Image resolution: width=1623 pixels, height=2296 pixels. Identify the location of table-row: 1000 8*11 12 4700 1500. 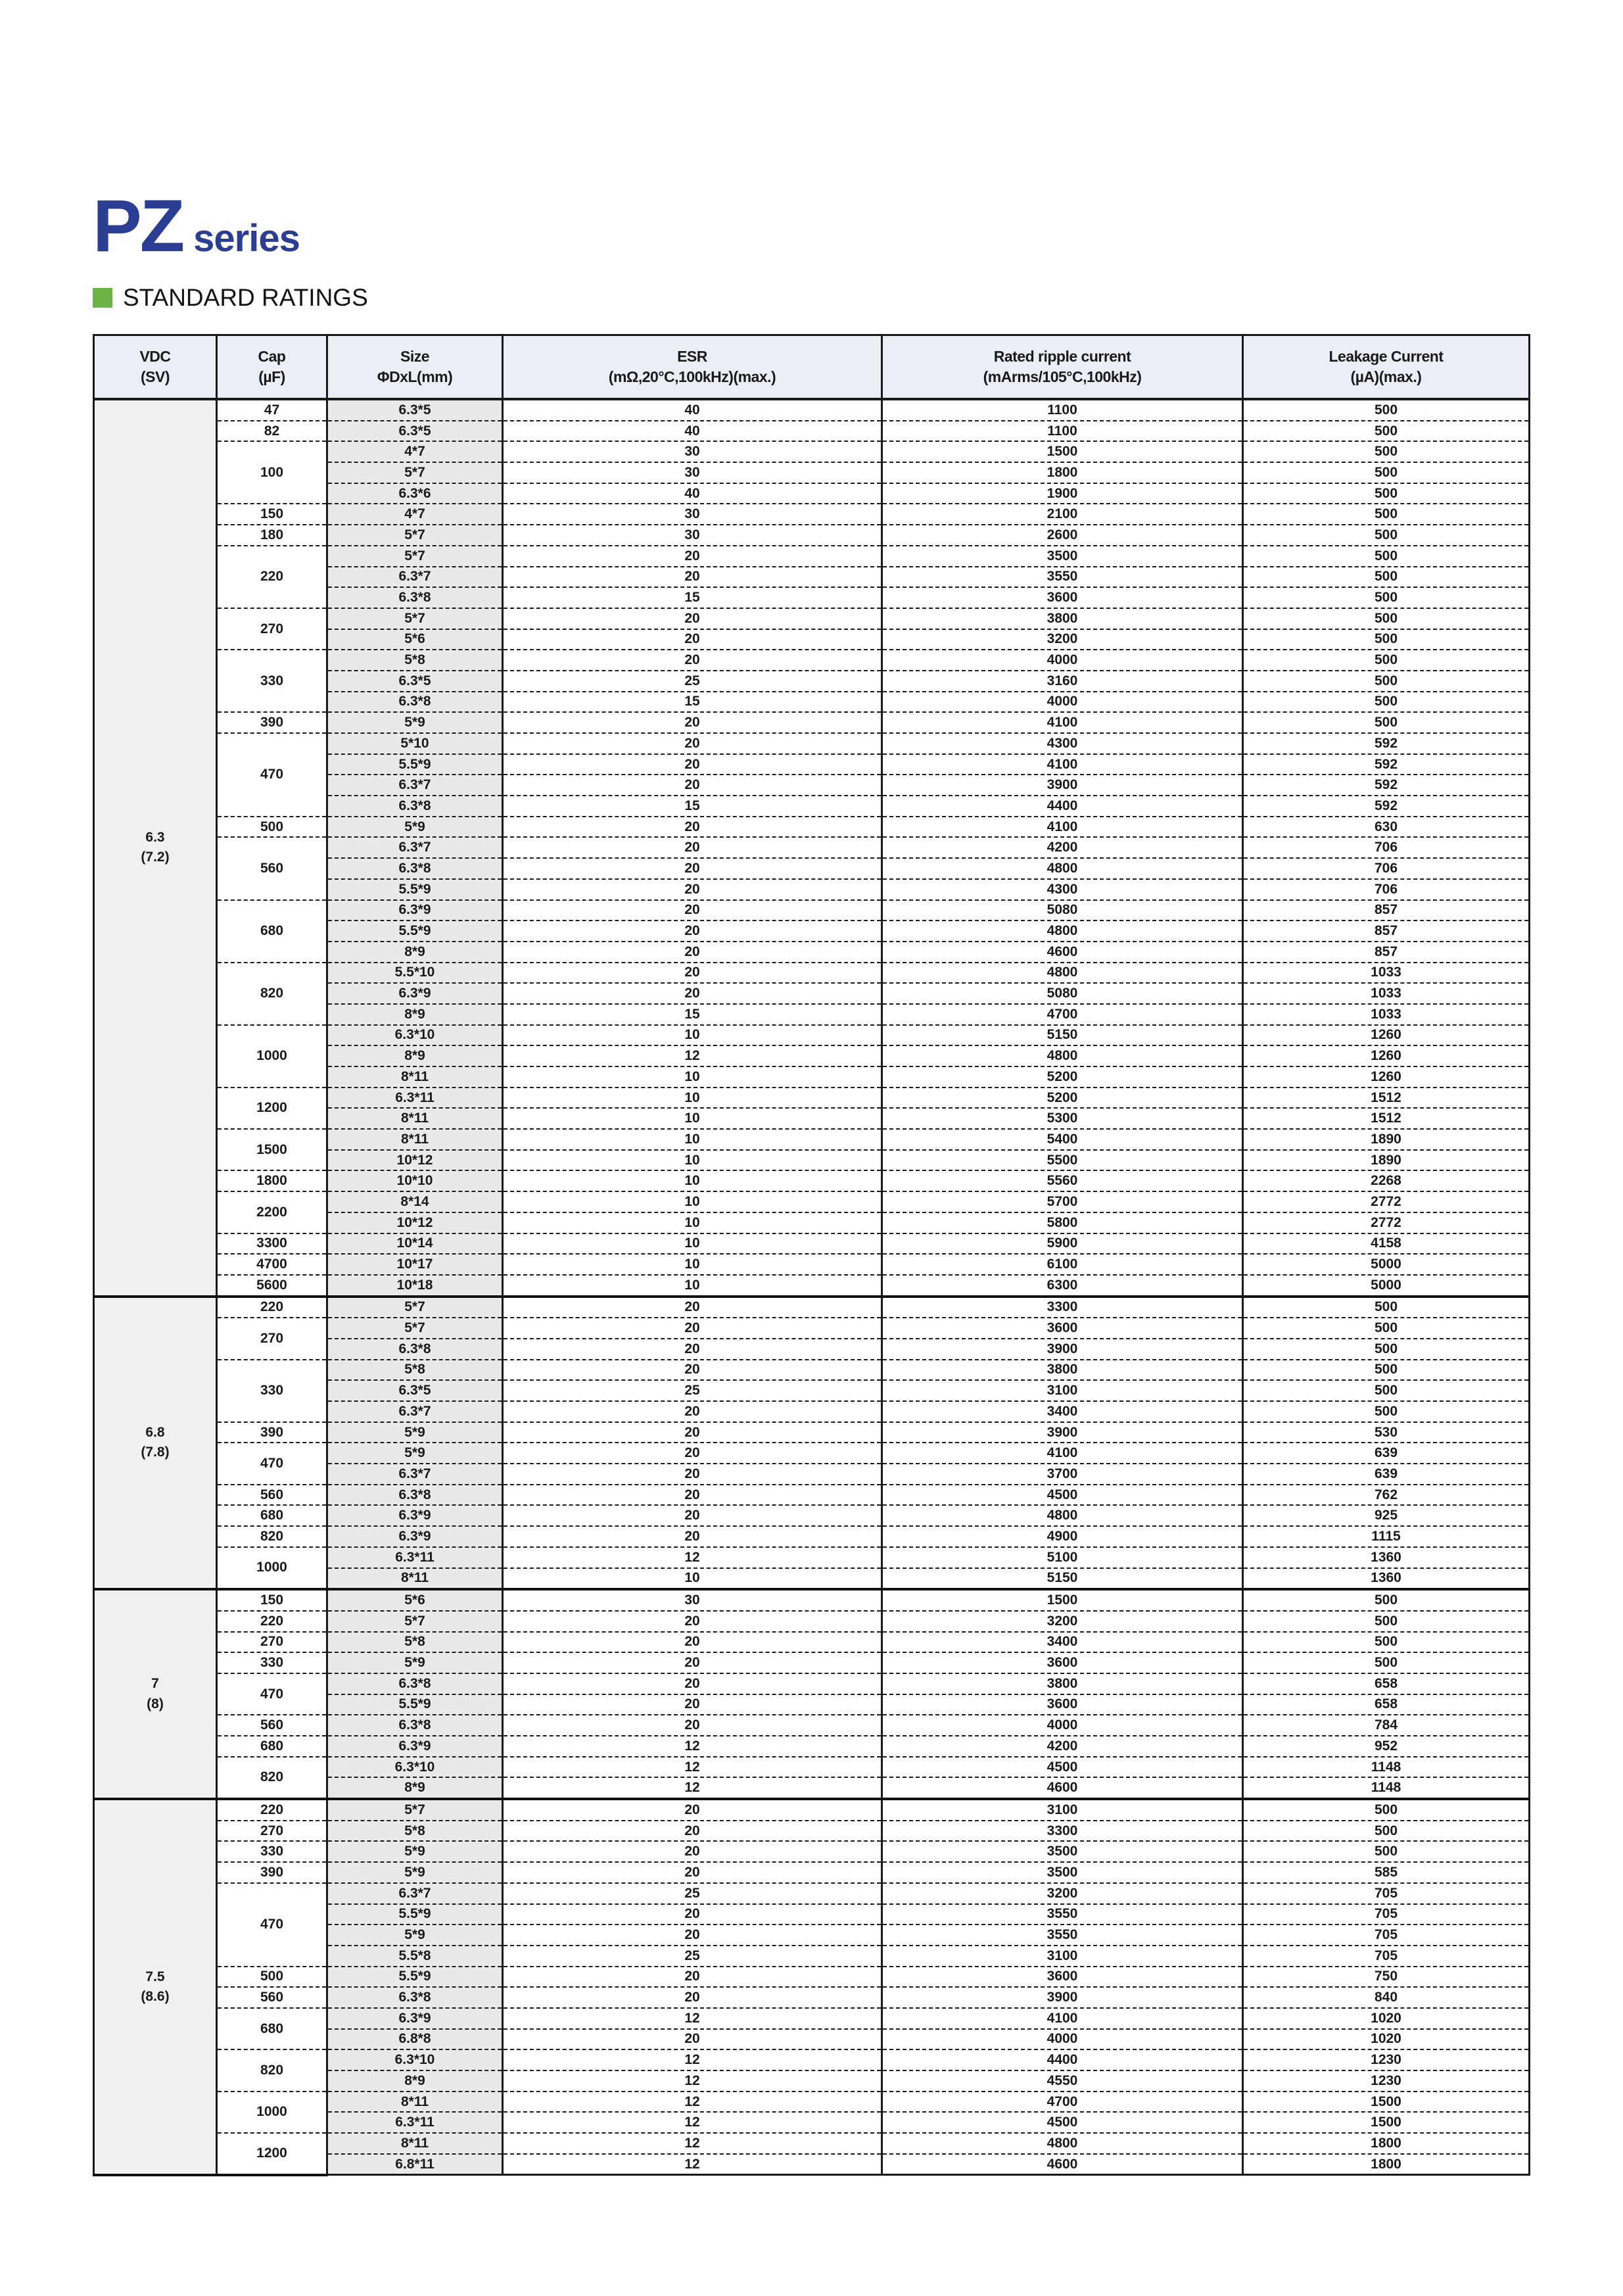
(812, 2112).